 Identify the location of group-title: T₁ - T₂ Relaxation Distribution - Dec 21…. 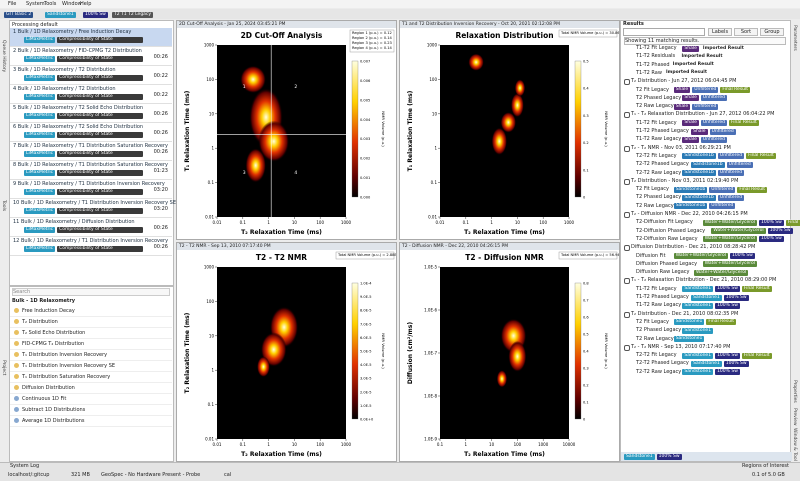
(704, 280).